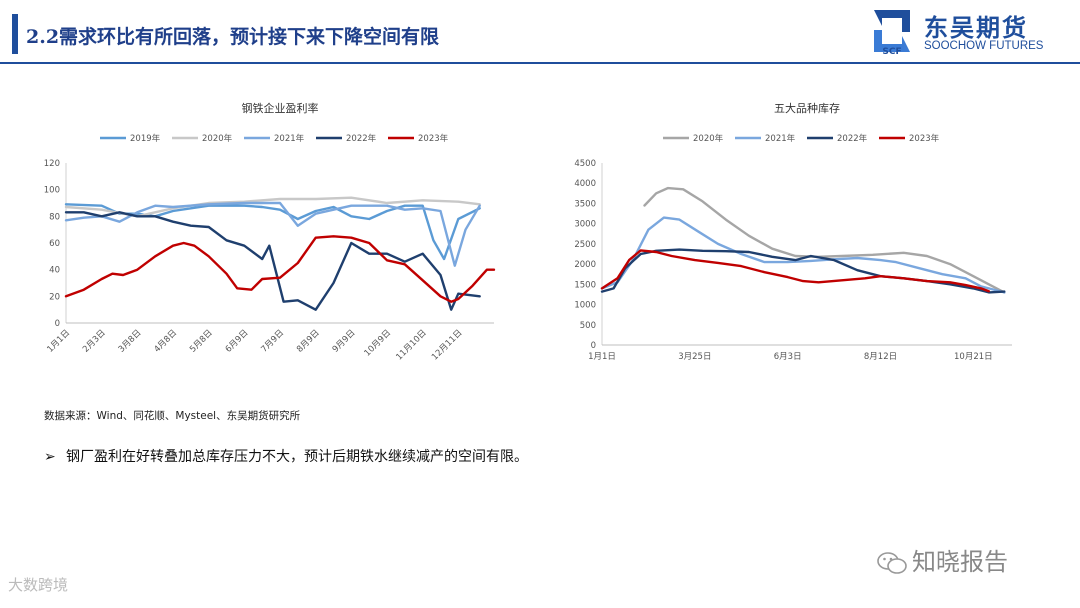 This screenshot has width=1080, height=608. Describe the element at coordinates (976, 28) in the screenshot. I see `logo-name-cn: 东吴期货` at that location.